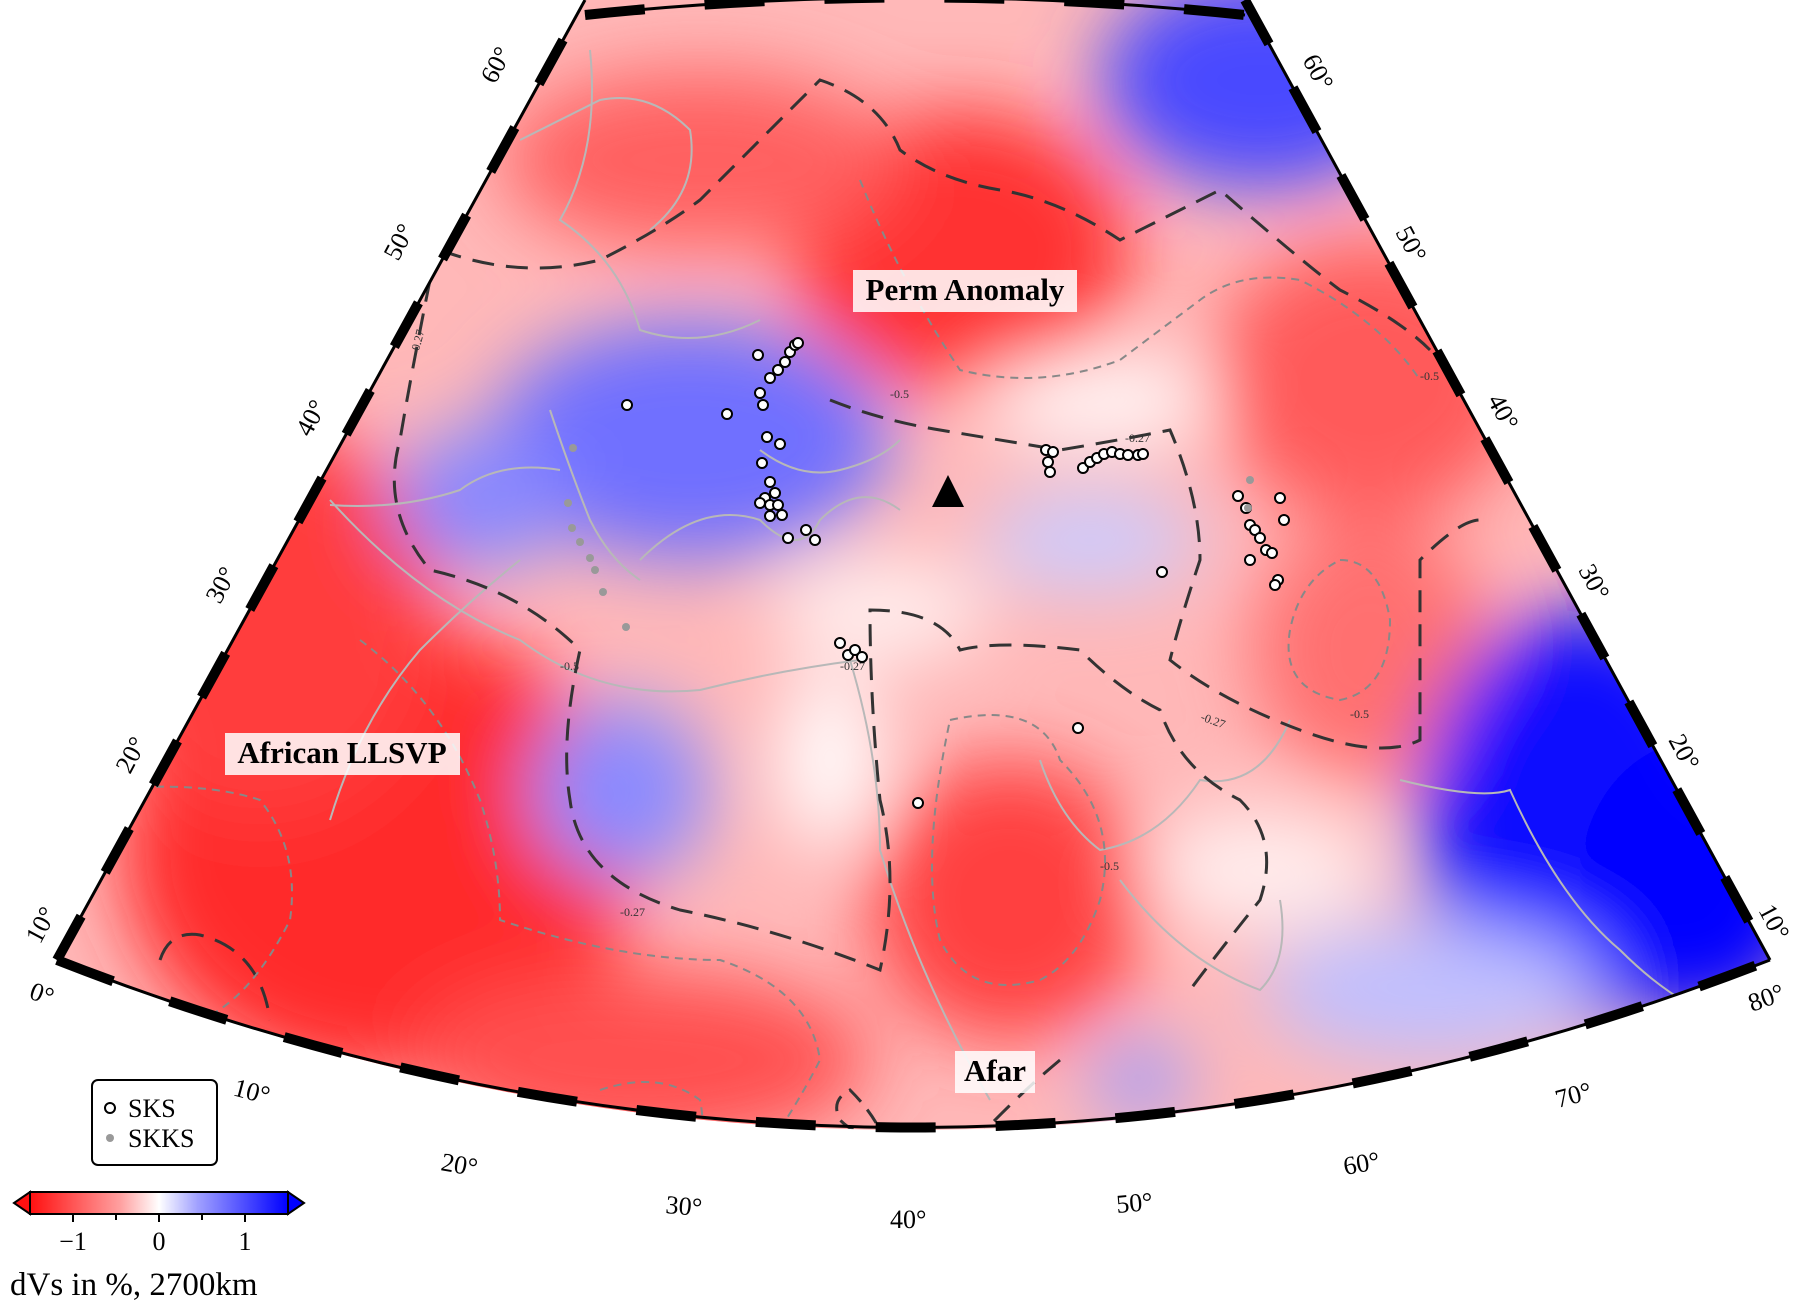  I want to click on sks-markers, so click(955, 573).